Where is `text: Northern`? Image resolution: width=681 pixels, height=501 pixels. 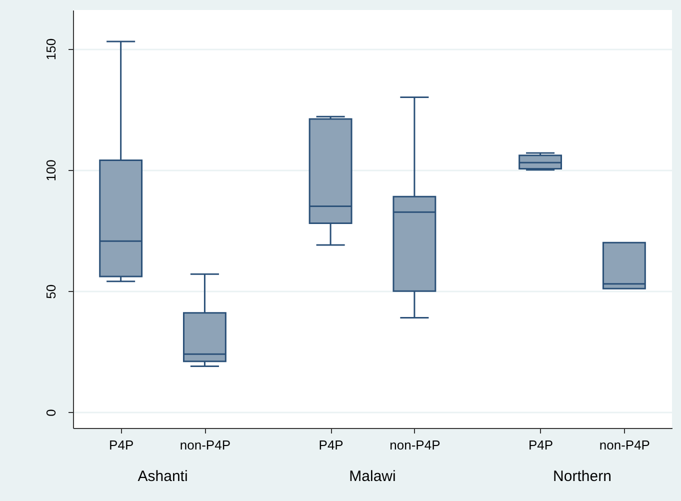 text: Northern is located at coordinates (582, 476).